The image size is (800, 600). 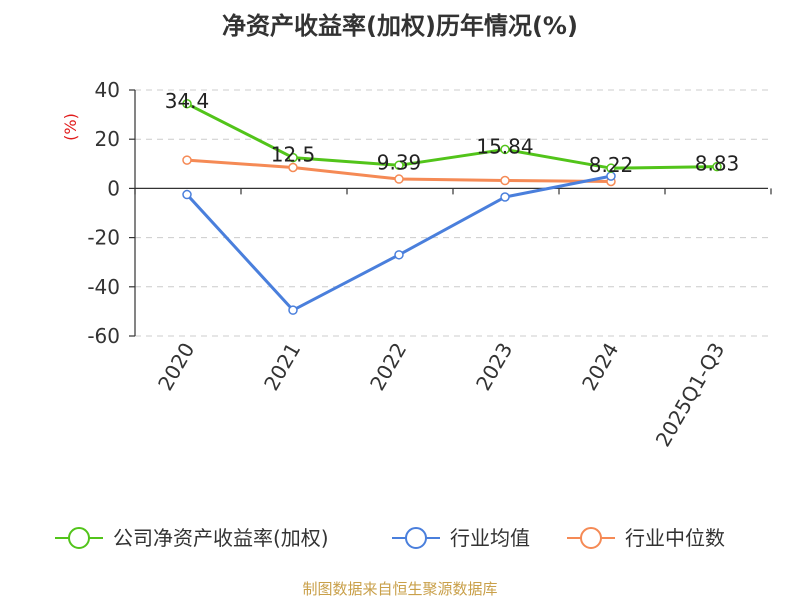 I want to click on x-tick-label: 2021, so click(x=282, y=367).